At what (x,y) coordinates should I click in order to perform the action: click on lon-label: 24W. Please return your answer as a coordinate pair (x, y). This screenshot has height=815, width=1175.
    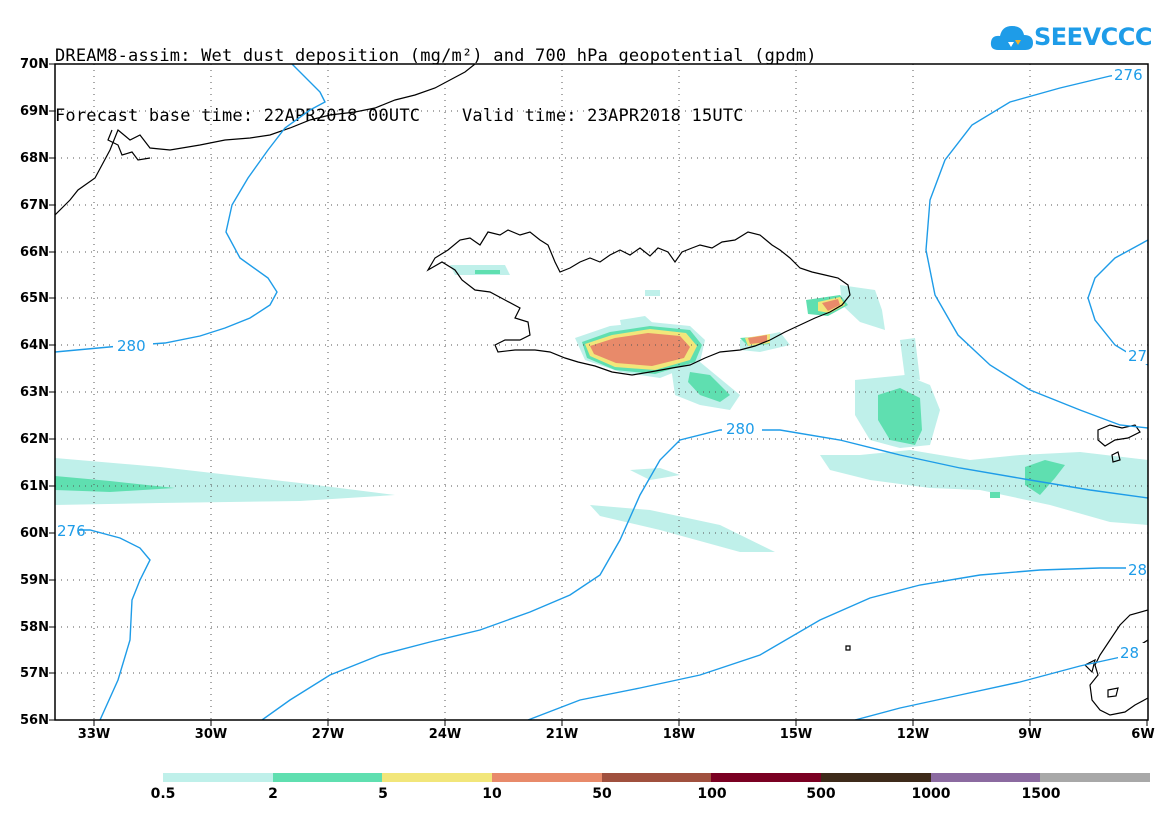
    Looking at the image, I should click on (445, 734).